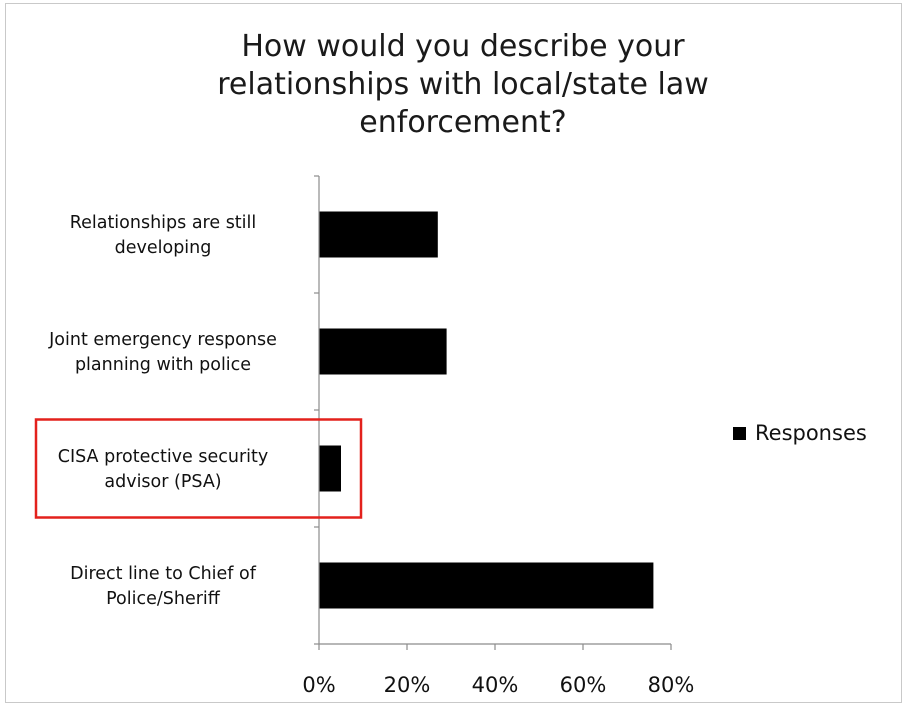 The width and height of the screenshot is (907, 708). I want to click on legend-swatch, so click(739, 433).